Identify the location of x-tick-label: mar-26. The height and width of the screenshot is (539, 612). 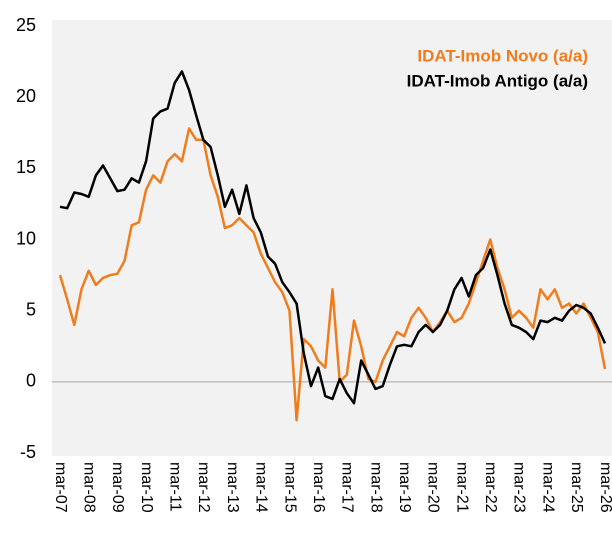
(604, 487).